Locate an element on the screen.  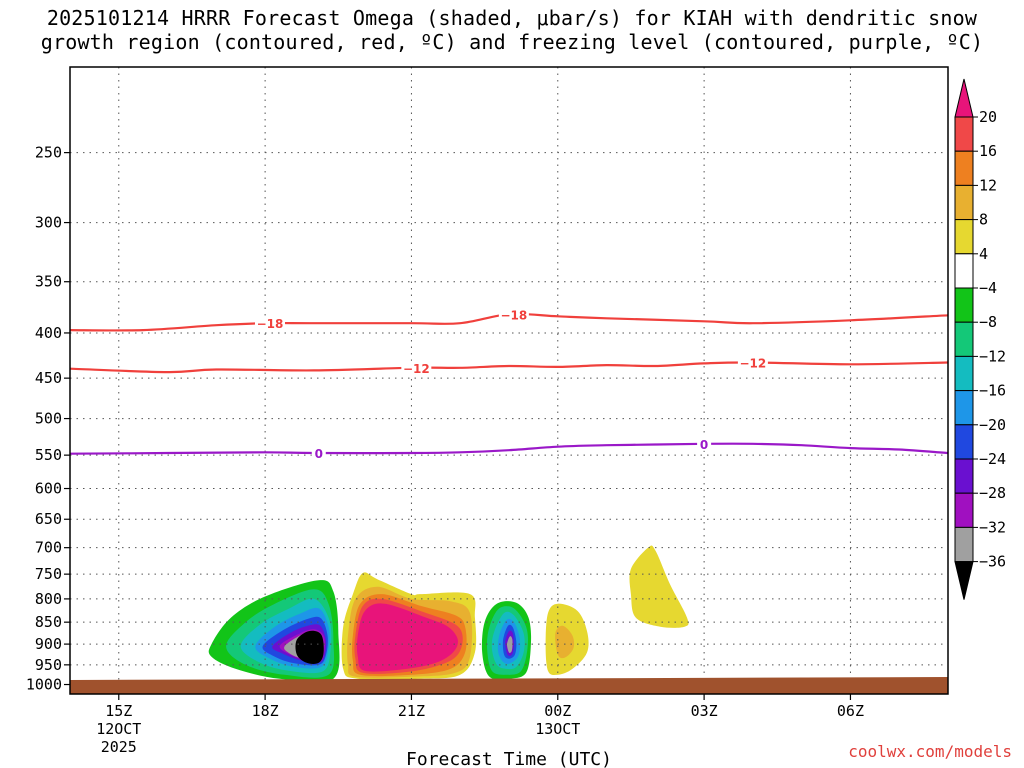
y-tick-label-350: 350 is located at coordinates (48, 282).